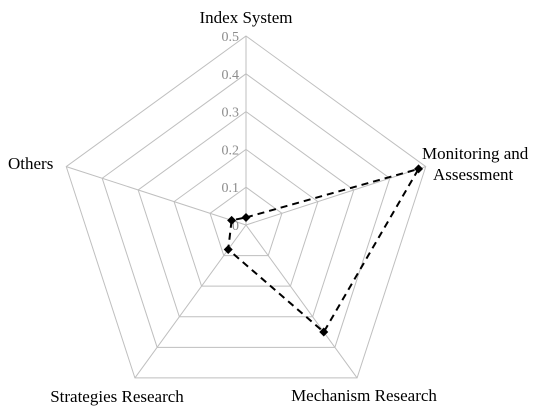 This screenshot has height=410, width=550. What do you see at coordinates (235, 226) in the screenshot?
I see `tick-label: 0` at bounding box center [235, 226].